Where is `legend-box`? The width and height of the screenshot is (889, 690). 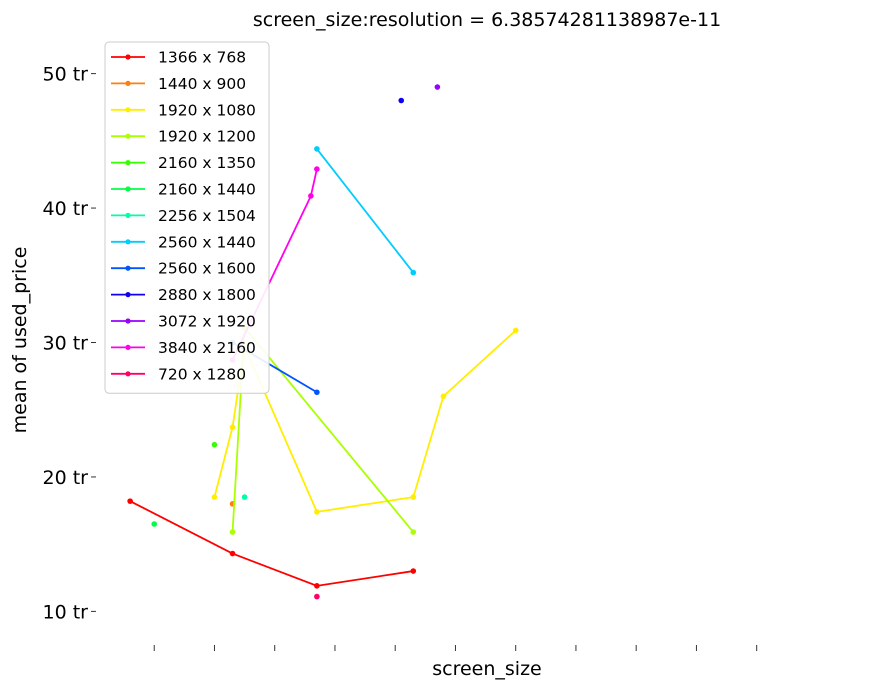
legend-box is located at coordinates (187, 217).